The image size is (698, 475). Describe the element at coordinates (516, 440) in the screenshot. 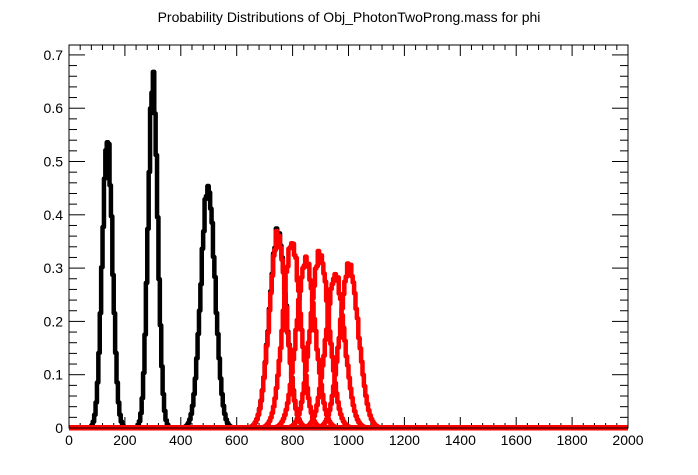

I see `x-tick-label: 1600` at that location.